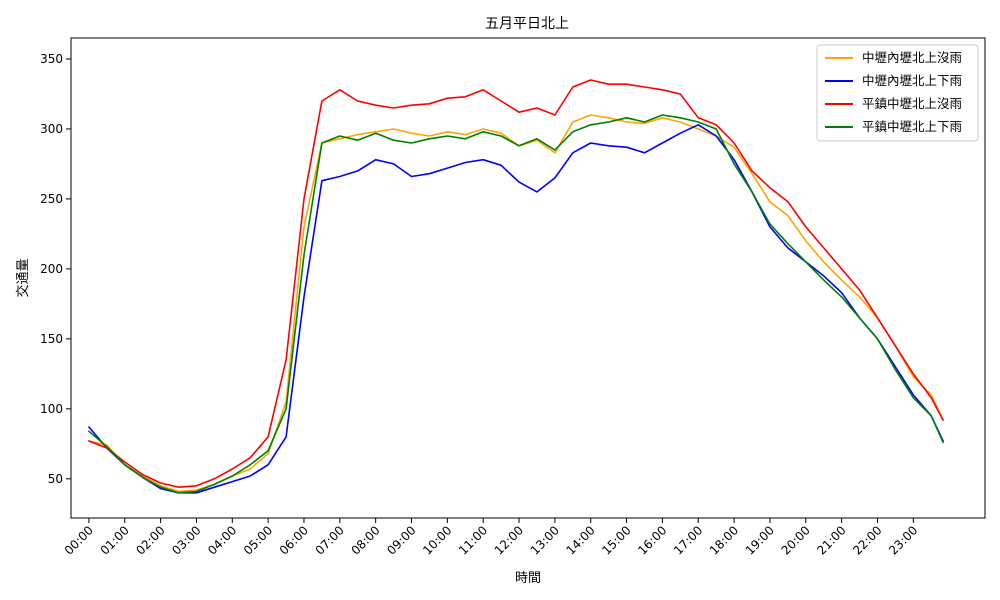 The image size is (1000, 600). Describe the element at coordinates (912, 80) in the screenshot. I see `legend-label-2: 中壢內壢北上下雨` at that location.